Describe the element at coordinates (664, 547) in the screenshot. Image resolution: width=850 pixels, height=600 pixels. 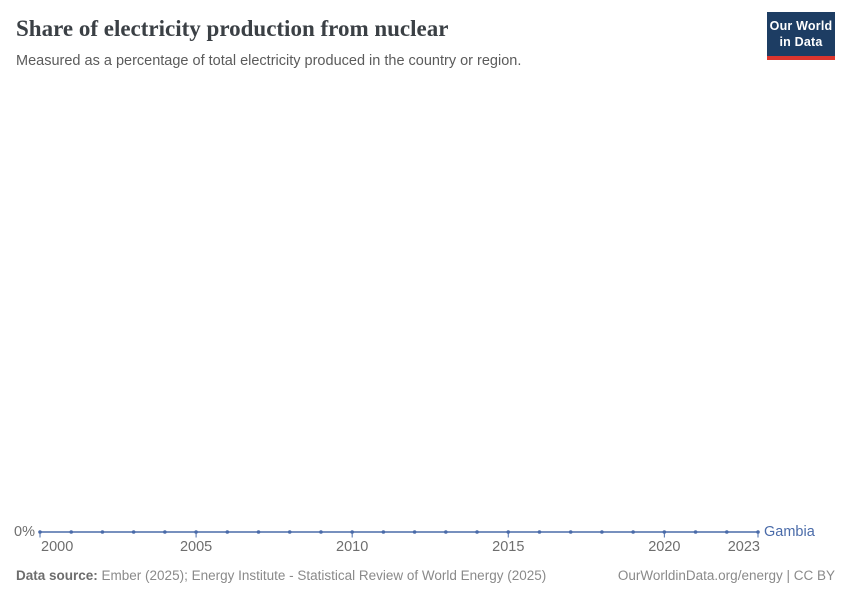
I see `x-tick-label: 2020` at that location.